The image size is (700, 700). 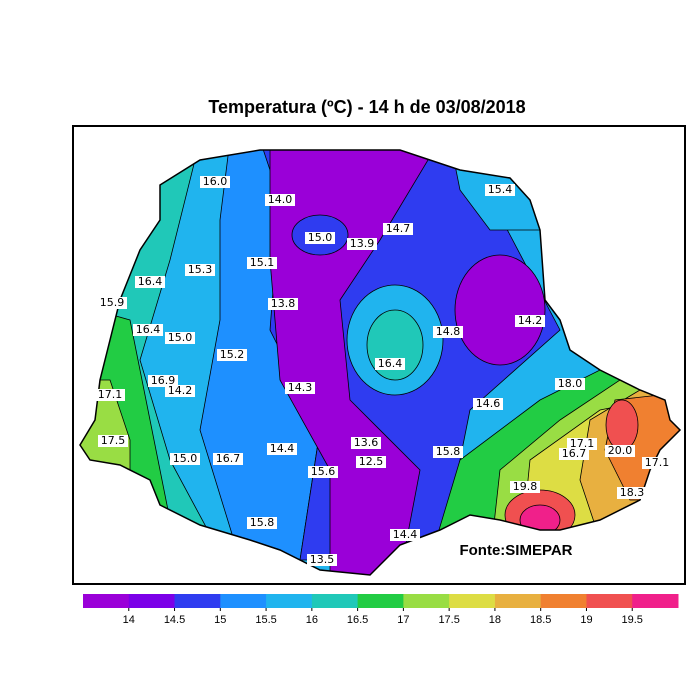 What do you see at coordinates (632, 620) in the screenshot?
I see `colorbar-tick-label: 19.5` at bounding box center [632, 620].